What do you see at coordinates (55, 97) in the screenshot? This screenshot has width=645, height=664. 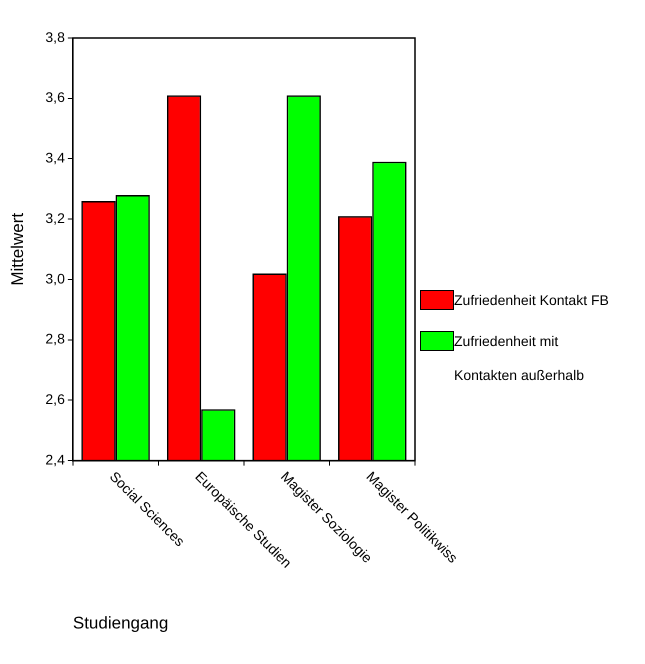 I see `y-tick-label: 3,6` at bounding box center [55, 97].